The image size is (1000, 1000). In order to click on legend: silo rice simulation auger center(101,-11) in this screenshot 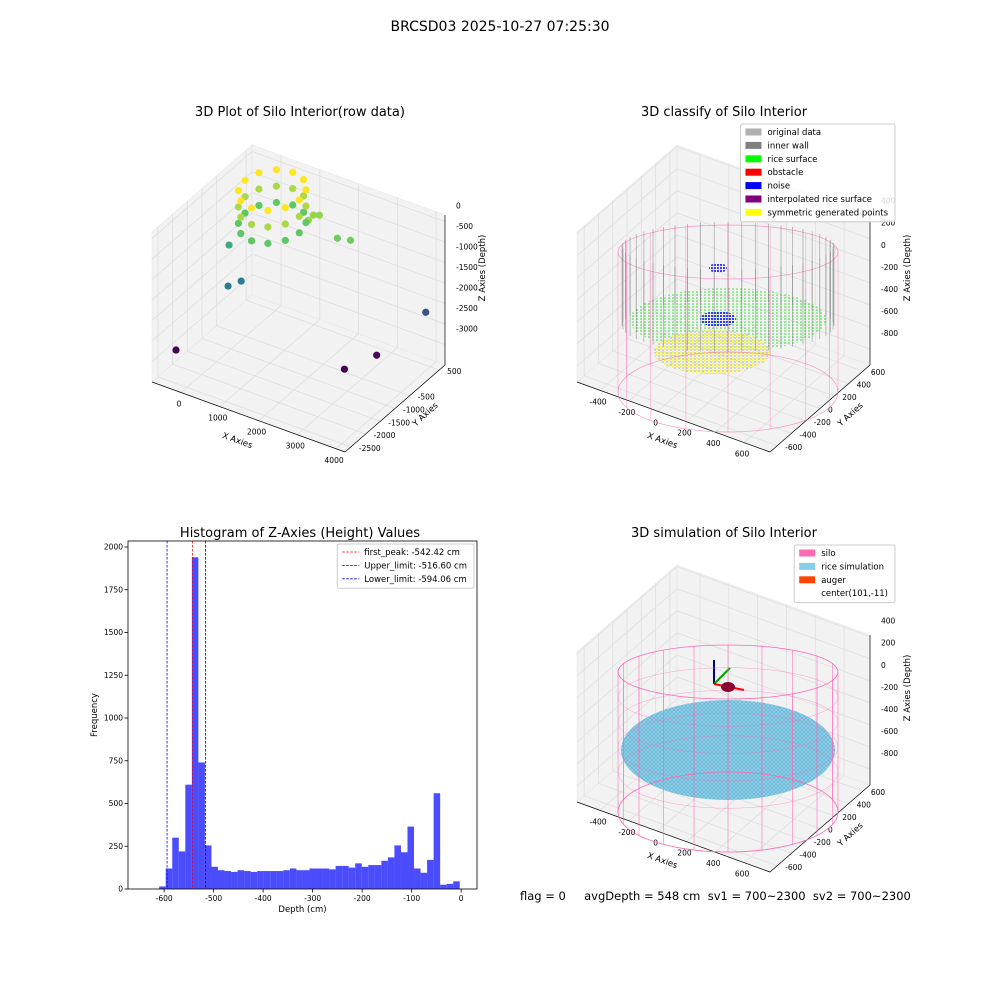, I will do `click(844, 574)`.